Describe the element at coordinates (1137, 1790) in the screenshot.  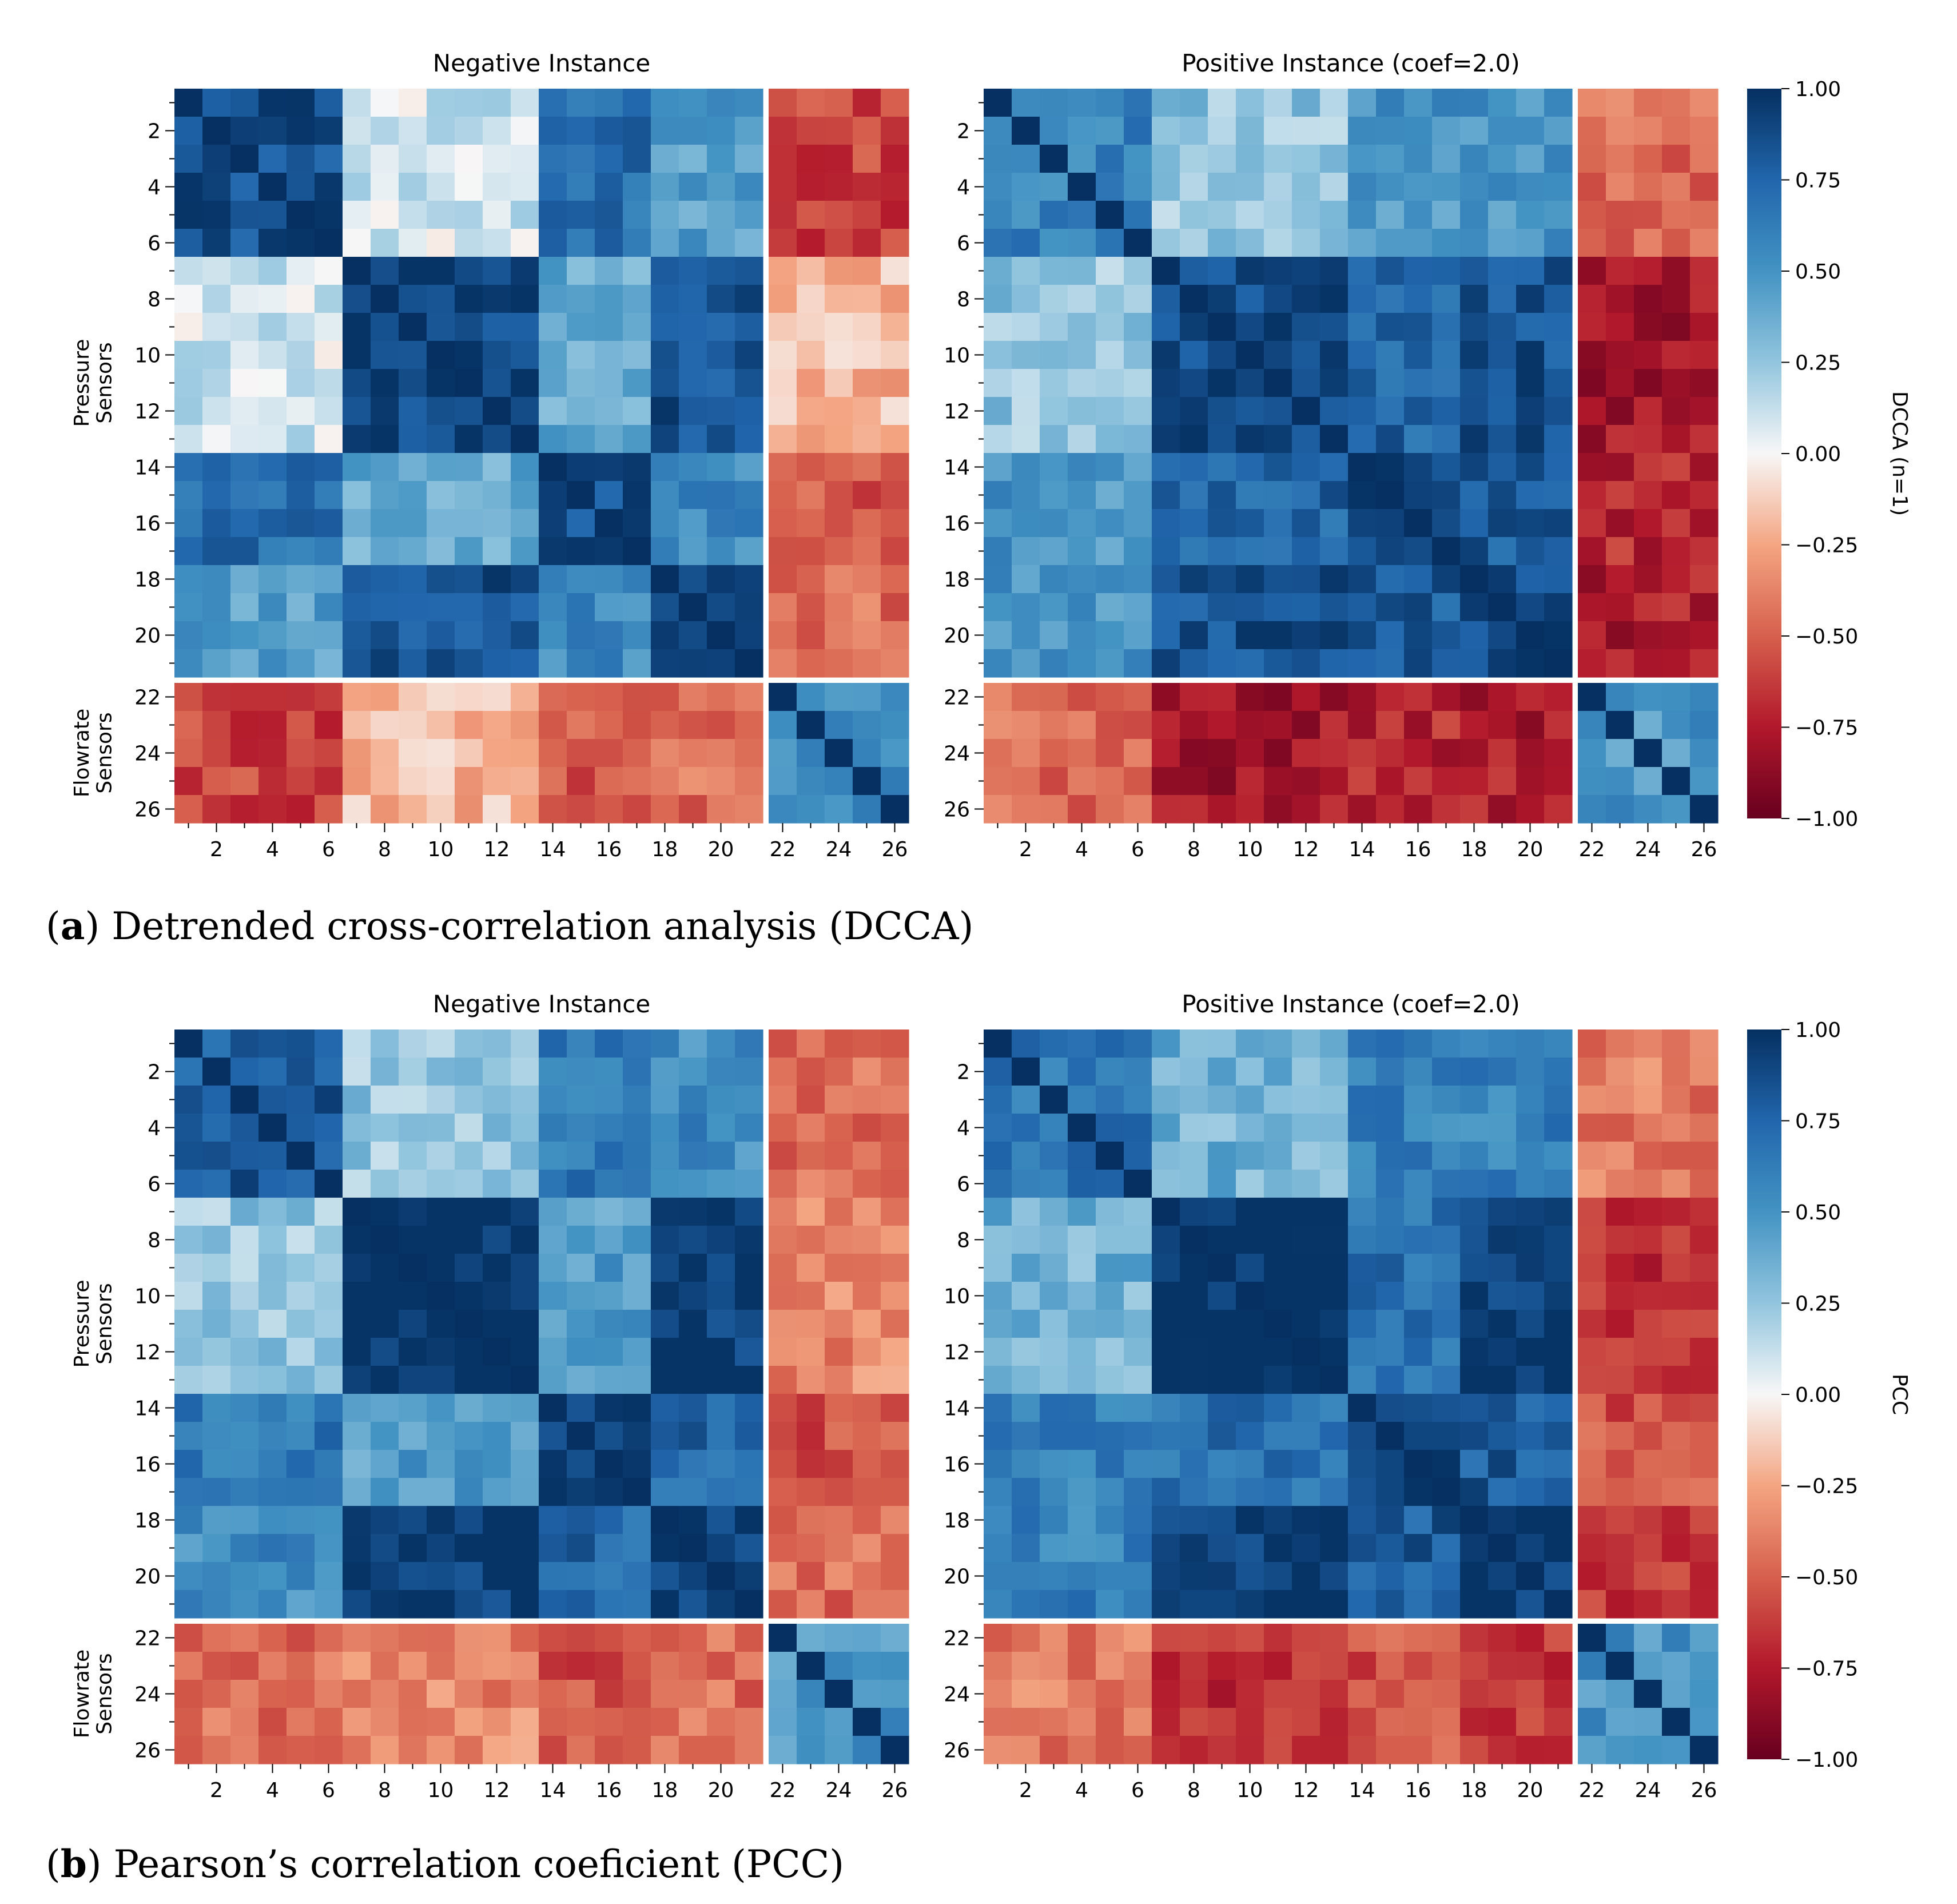
I see `x-tick-label: 6` at that location.